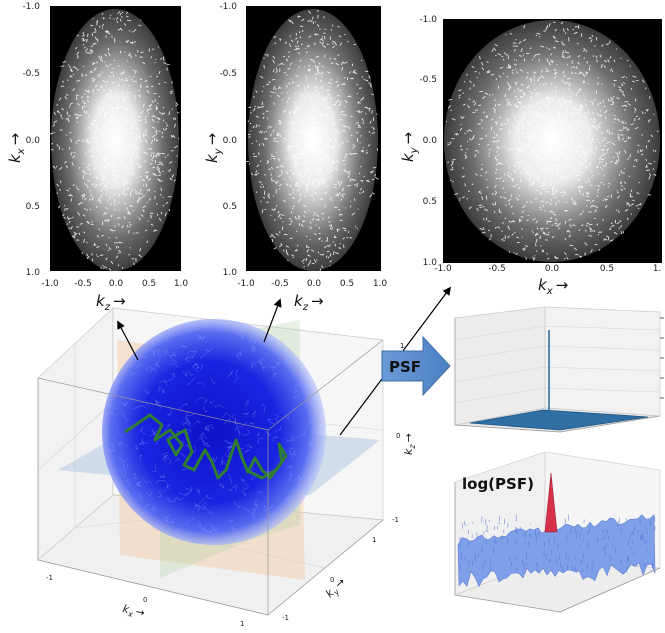 This screenshot has height=633, width=665. I want to click on trajectory-cloud-sphere, so click(214, 432).